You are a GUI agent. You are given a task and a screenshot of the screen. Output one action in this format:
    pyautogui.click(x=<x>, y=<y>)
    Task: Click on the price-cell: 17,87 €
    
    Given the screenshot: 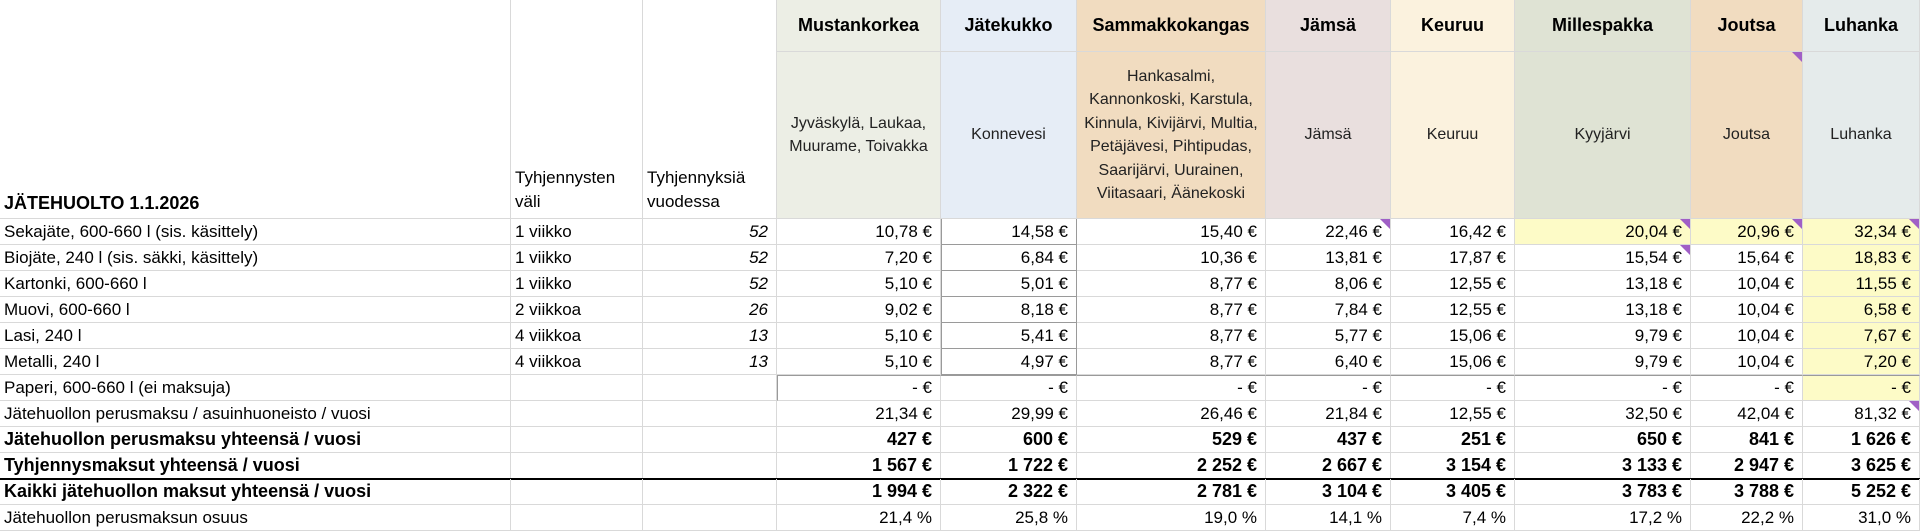 What is the action you would take?
    pyautogui.click(x=1453, y=258)
    